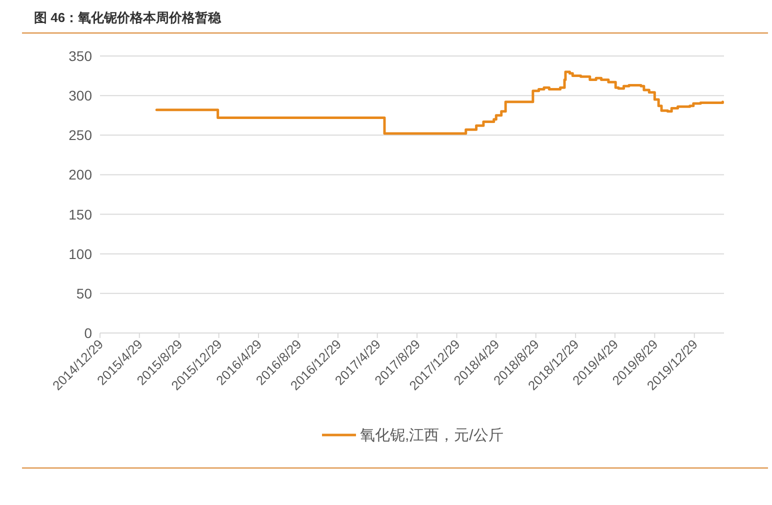  Describe the element at coordinates (80, 96) in the screenshot. I see `y-tick-label: 300` at that location.